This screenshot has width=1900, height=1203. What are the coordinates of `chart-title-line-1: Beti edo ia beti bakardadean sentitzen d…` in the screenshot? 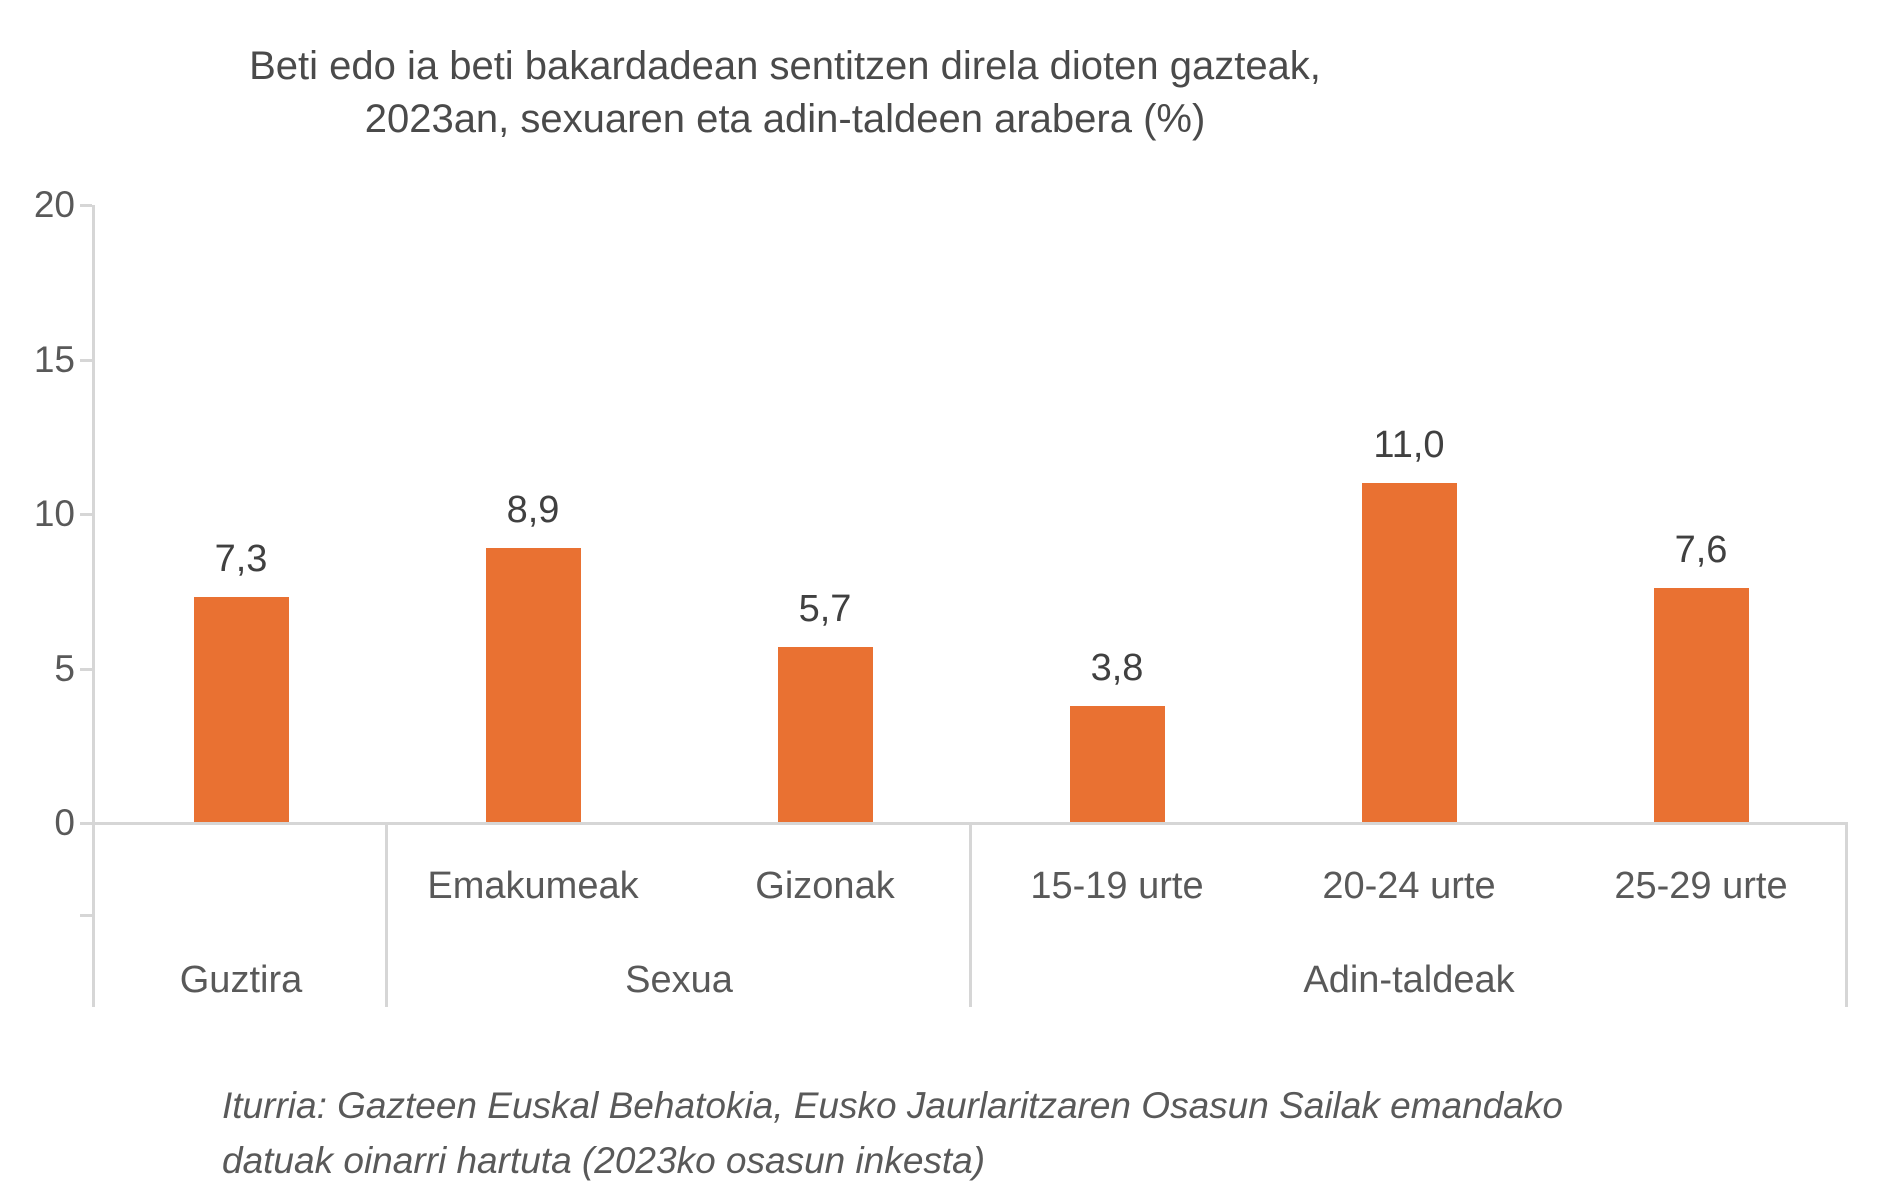 It's located at (785, 66).